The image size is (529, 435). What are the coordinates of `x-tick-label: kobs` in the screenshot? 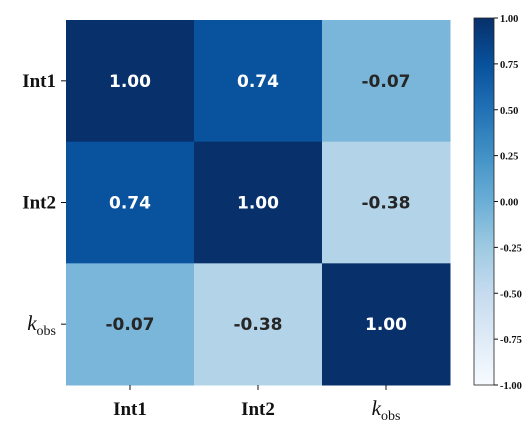 It's located at (386, 410).